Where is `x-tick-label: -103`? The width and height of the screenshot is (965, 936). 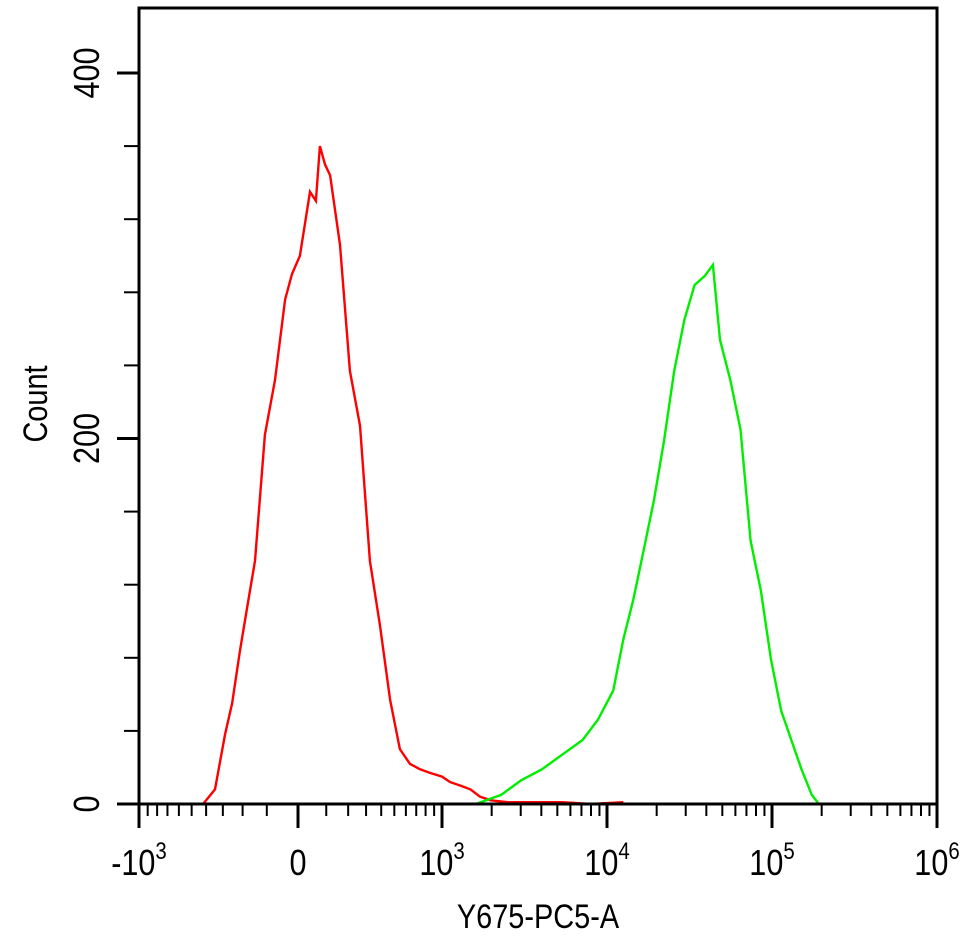 x-tick-label: -103 is located at coordinates (139, 860).